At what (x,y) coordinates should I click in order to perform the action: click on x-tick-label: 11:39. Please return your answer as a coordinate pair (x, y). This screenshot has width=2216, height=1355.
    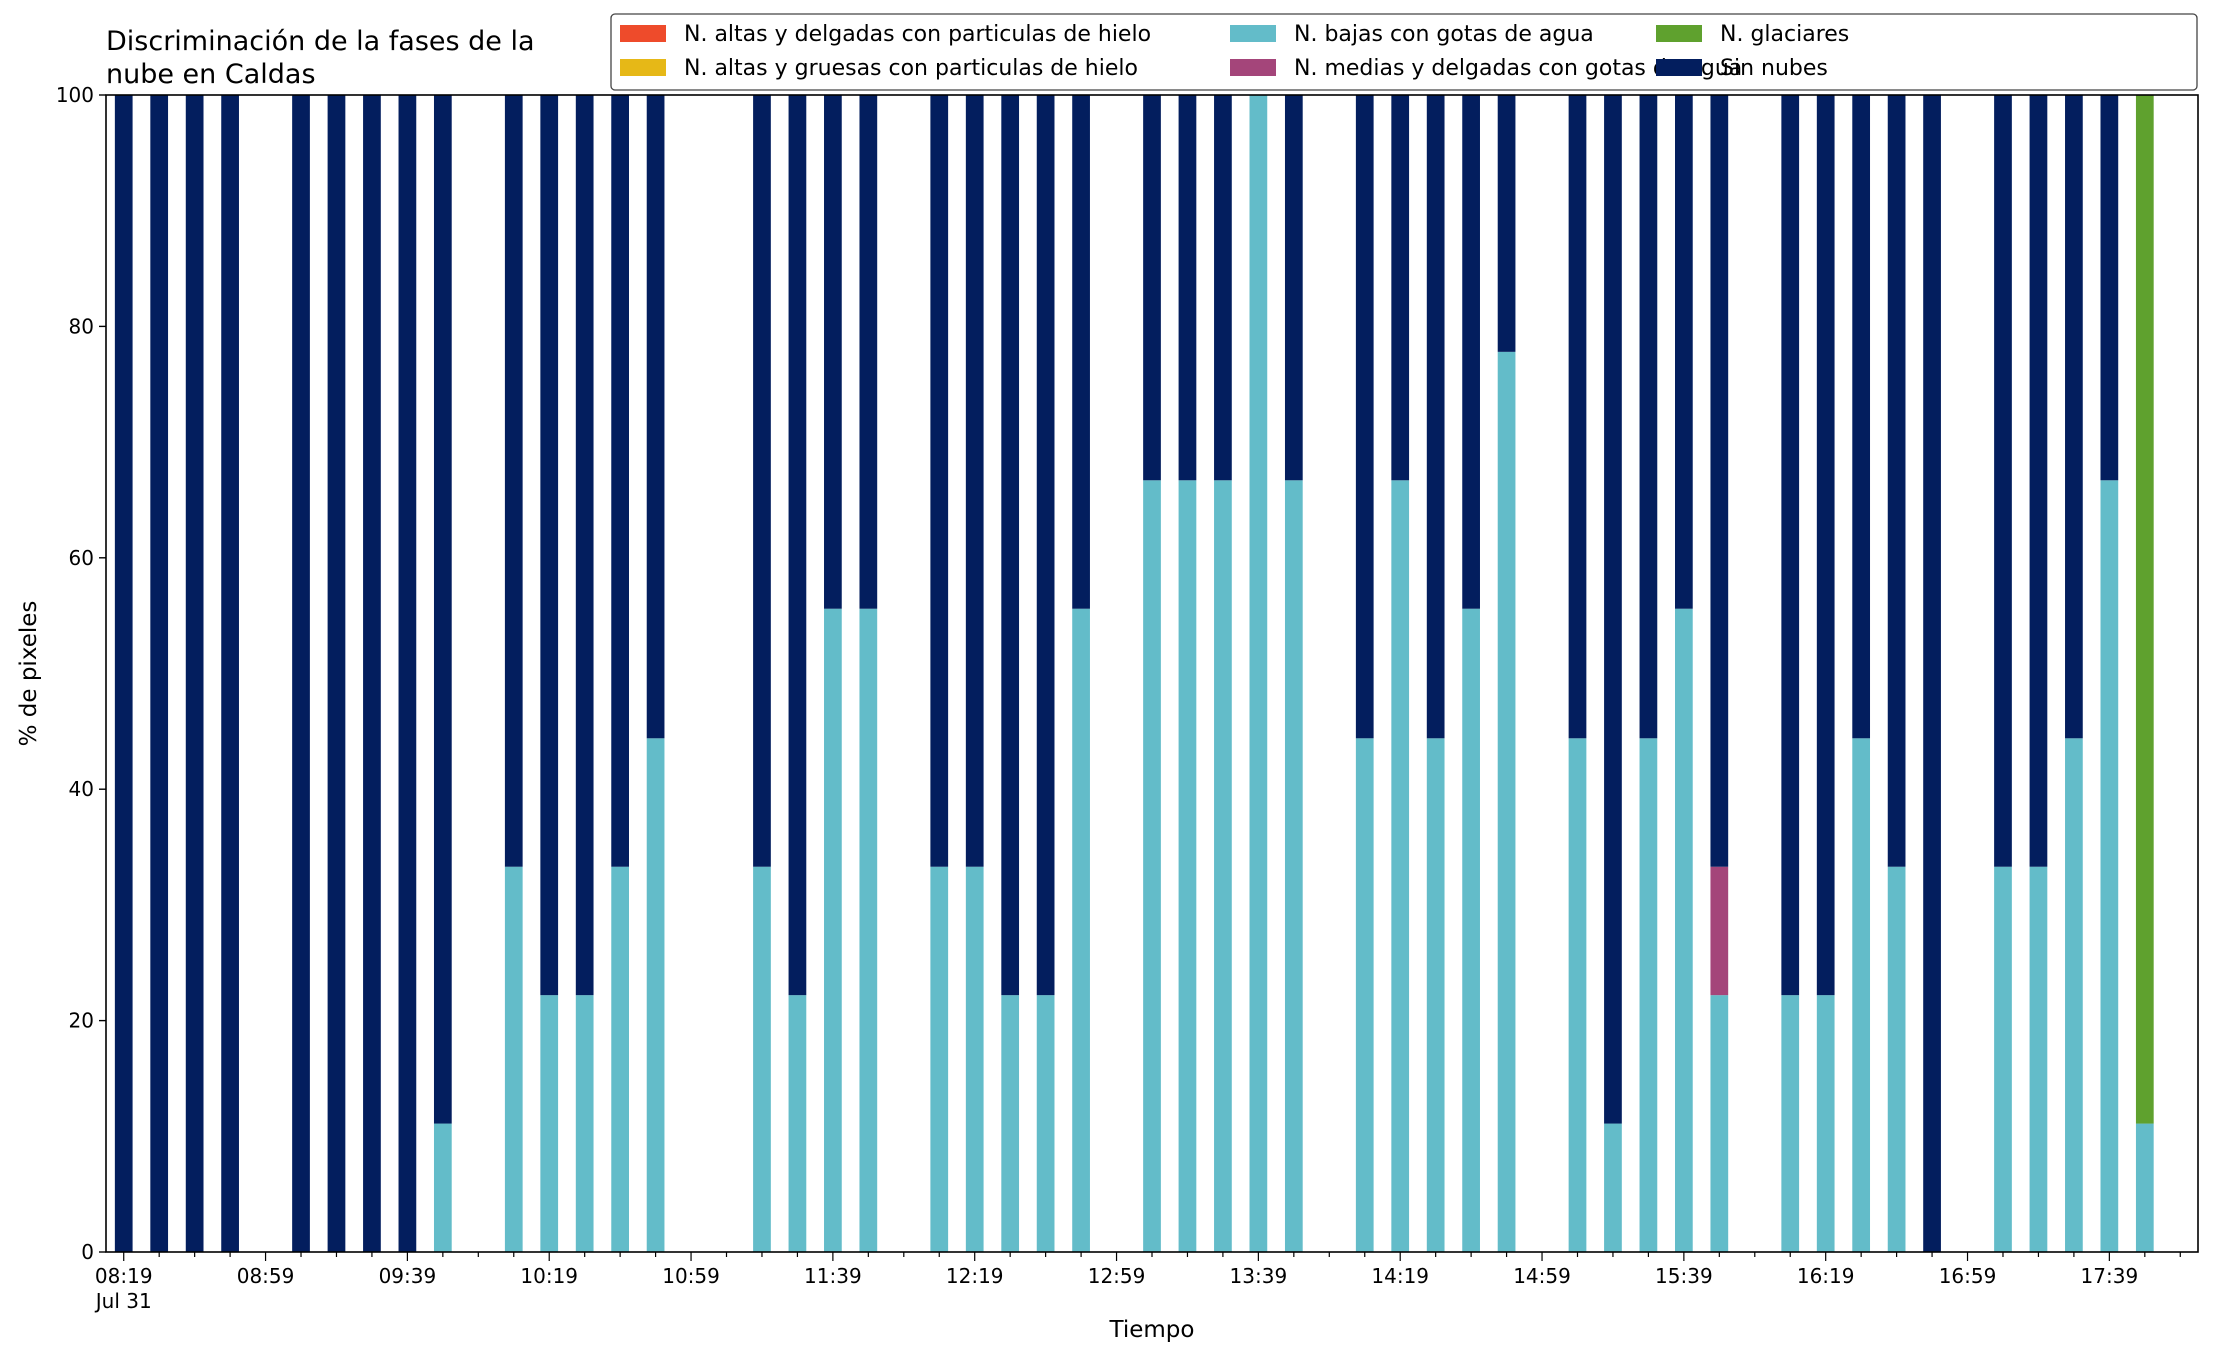
    Looking at the image, I should click on (833, 1276).